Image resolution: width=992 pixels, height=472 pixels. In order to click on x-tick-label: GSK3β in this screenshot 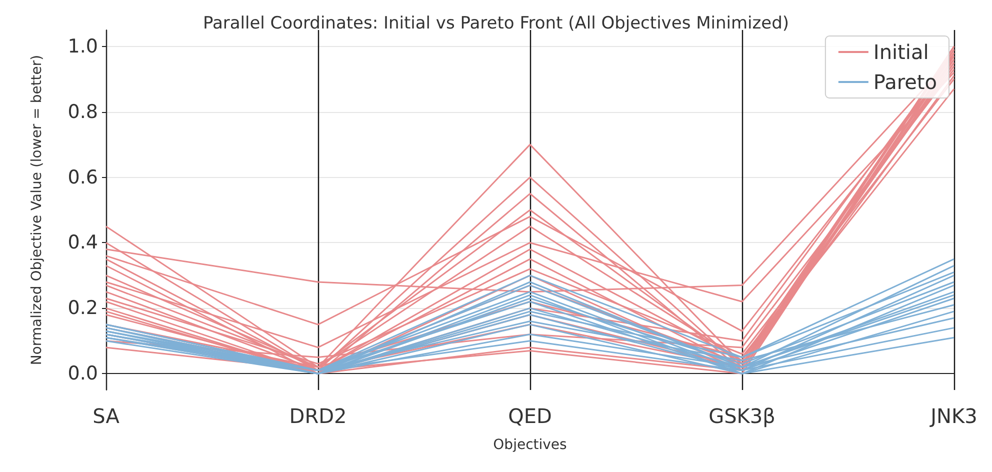, I will do `click(742, 416)`.